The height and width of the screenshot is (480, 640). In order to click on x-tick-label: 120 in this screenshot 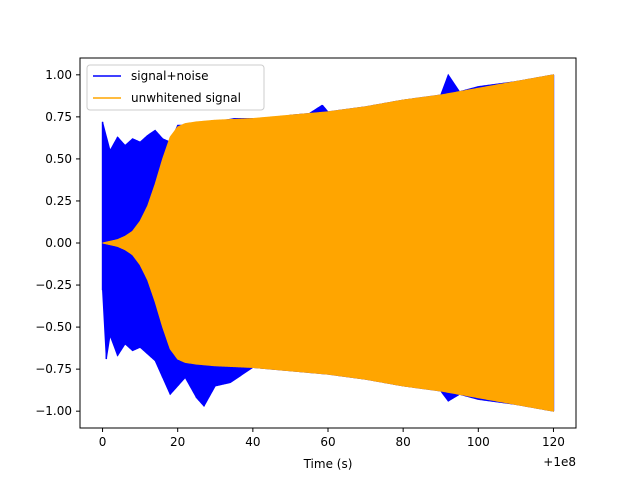, I will do `click(553, 442)`.